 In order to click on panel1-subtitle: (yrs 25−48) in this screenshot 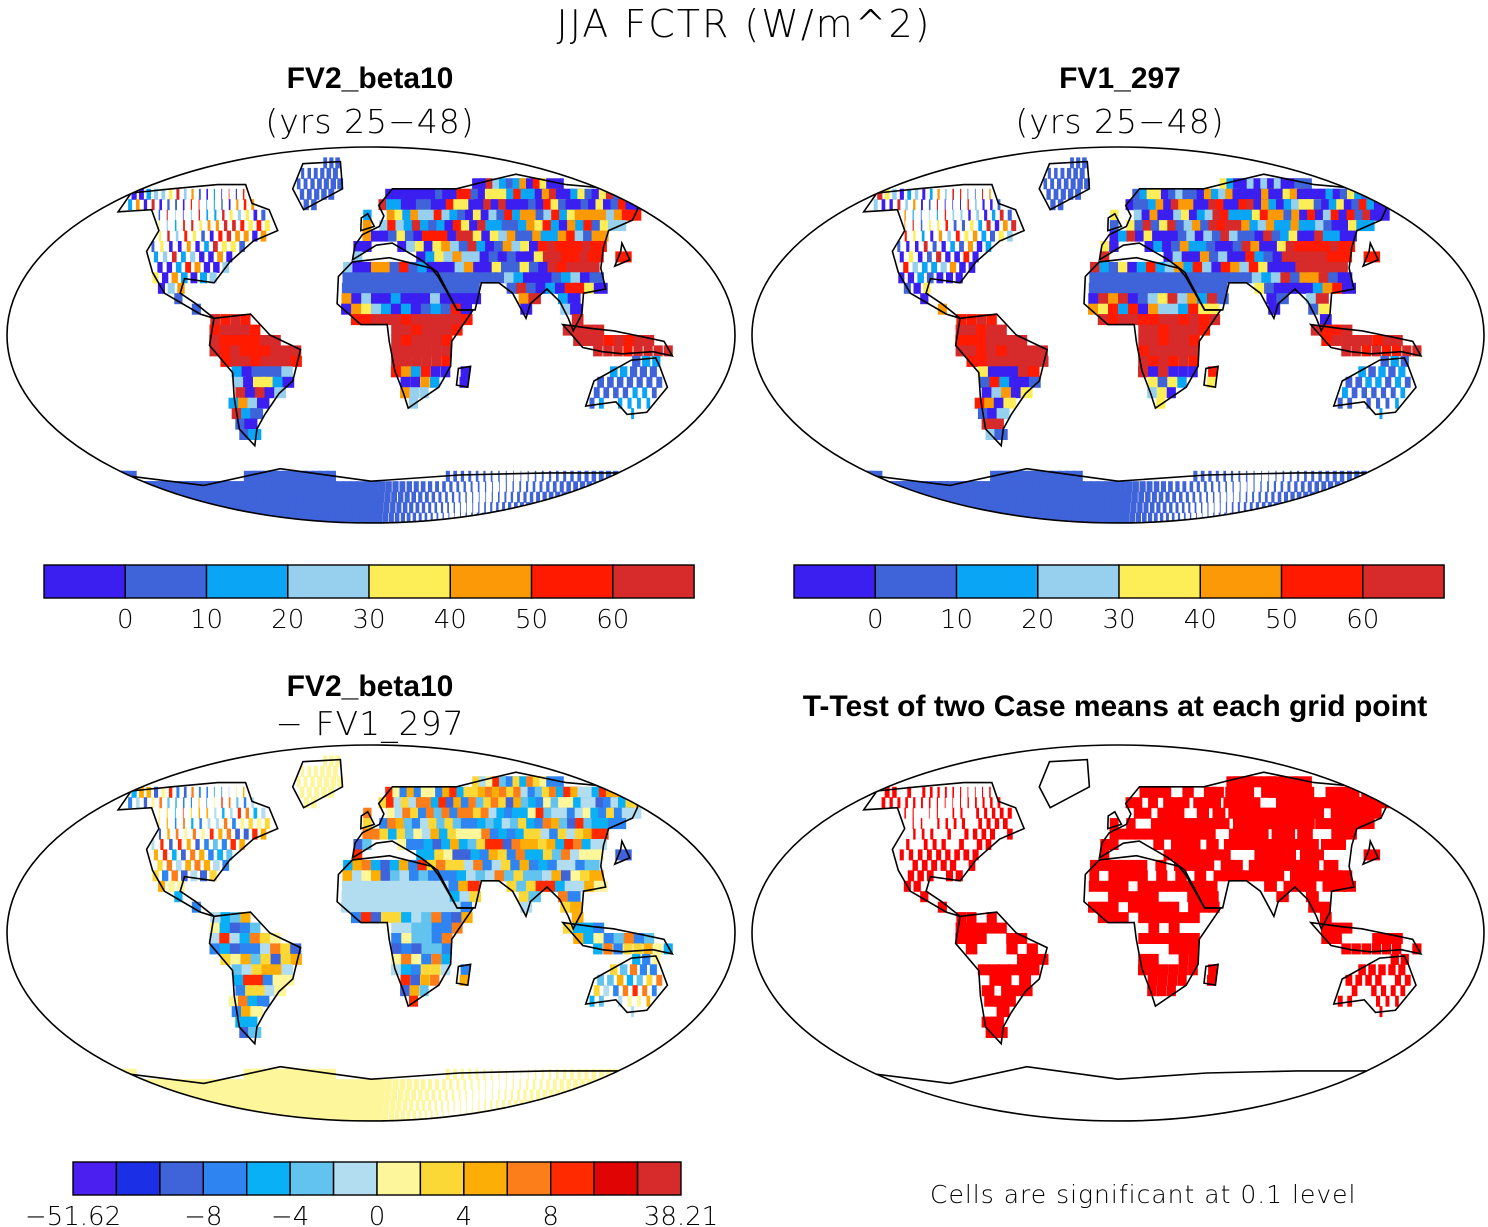, I will do `click(370, 121)`.